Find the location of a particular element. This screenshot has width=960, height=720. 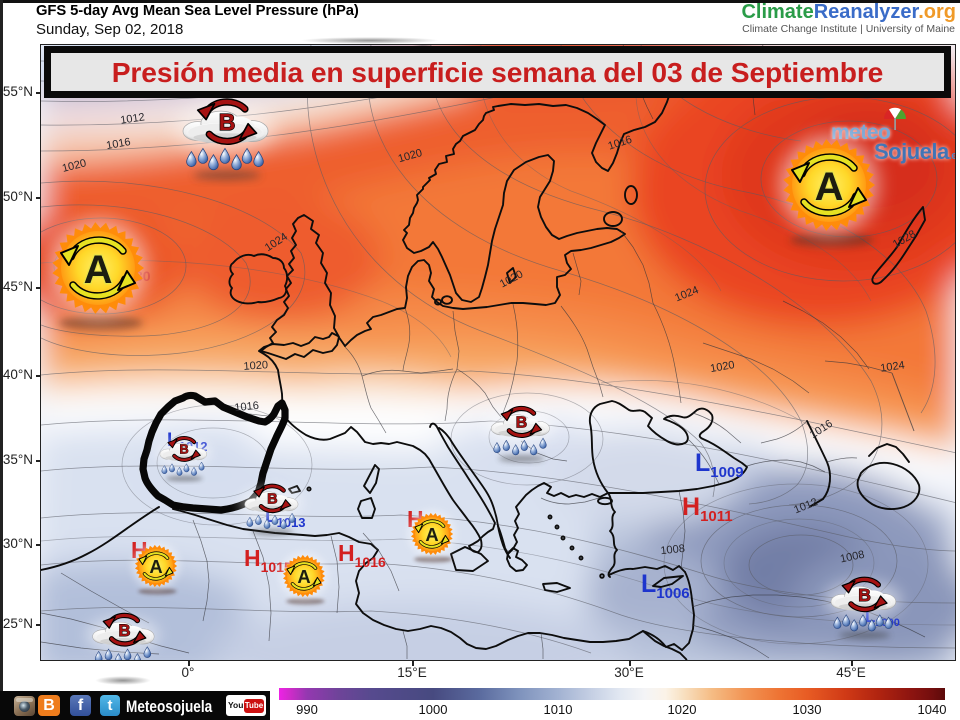

svg-text: H1011 is located at coordinates (707, 509).